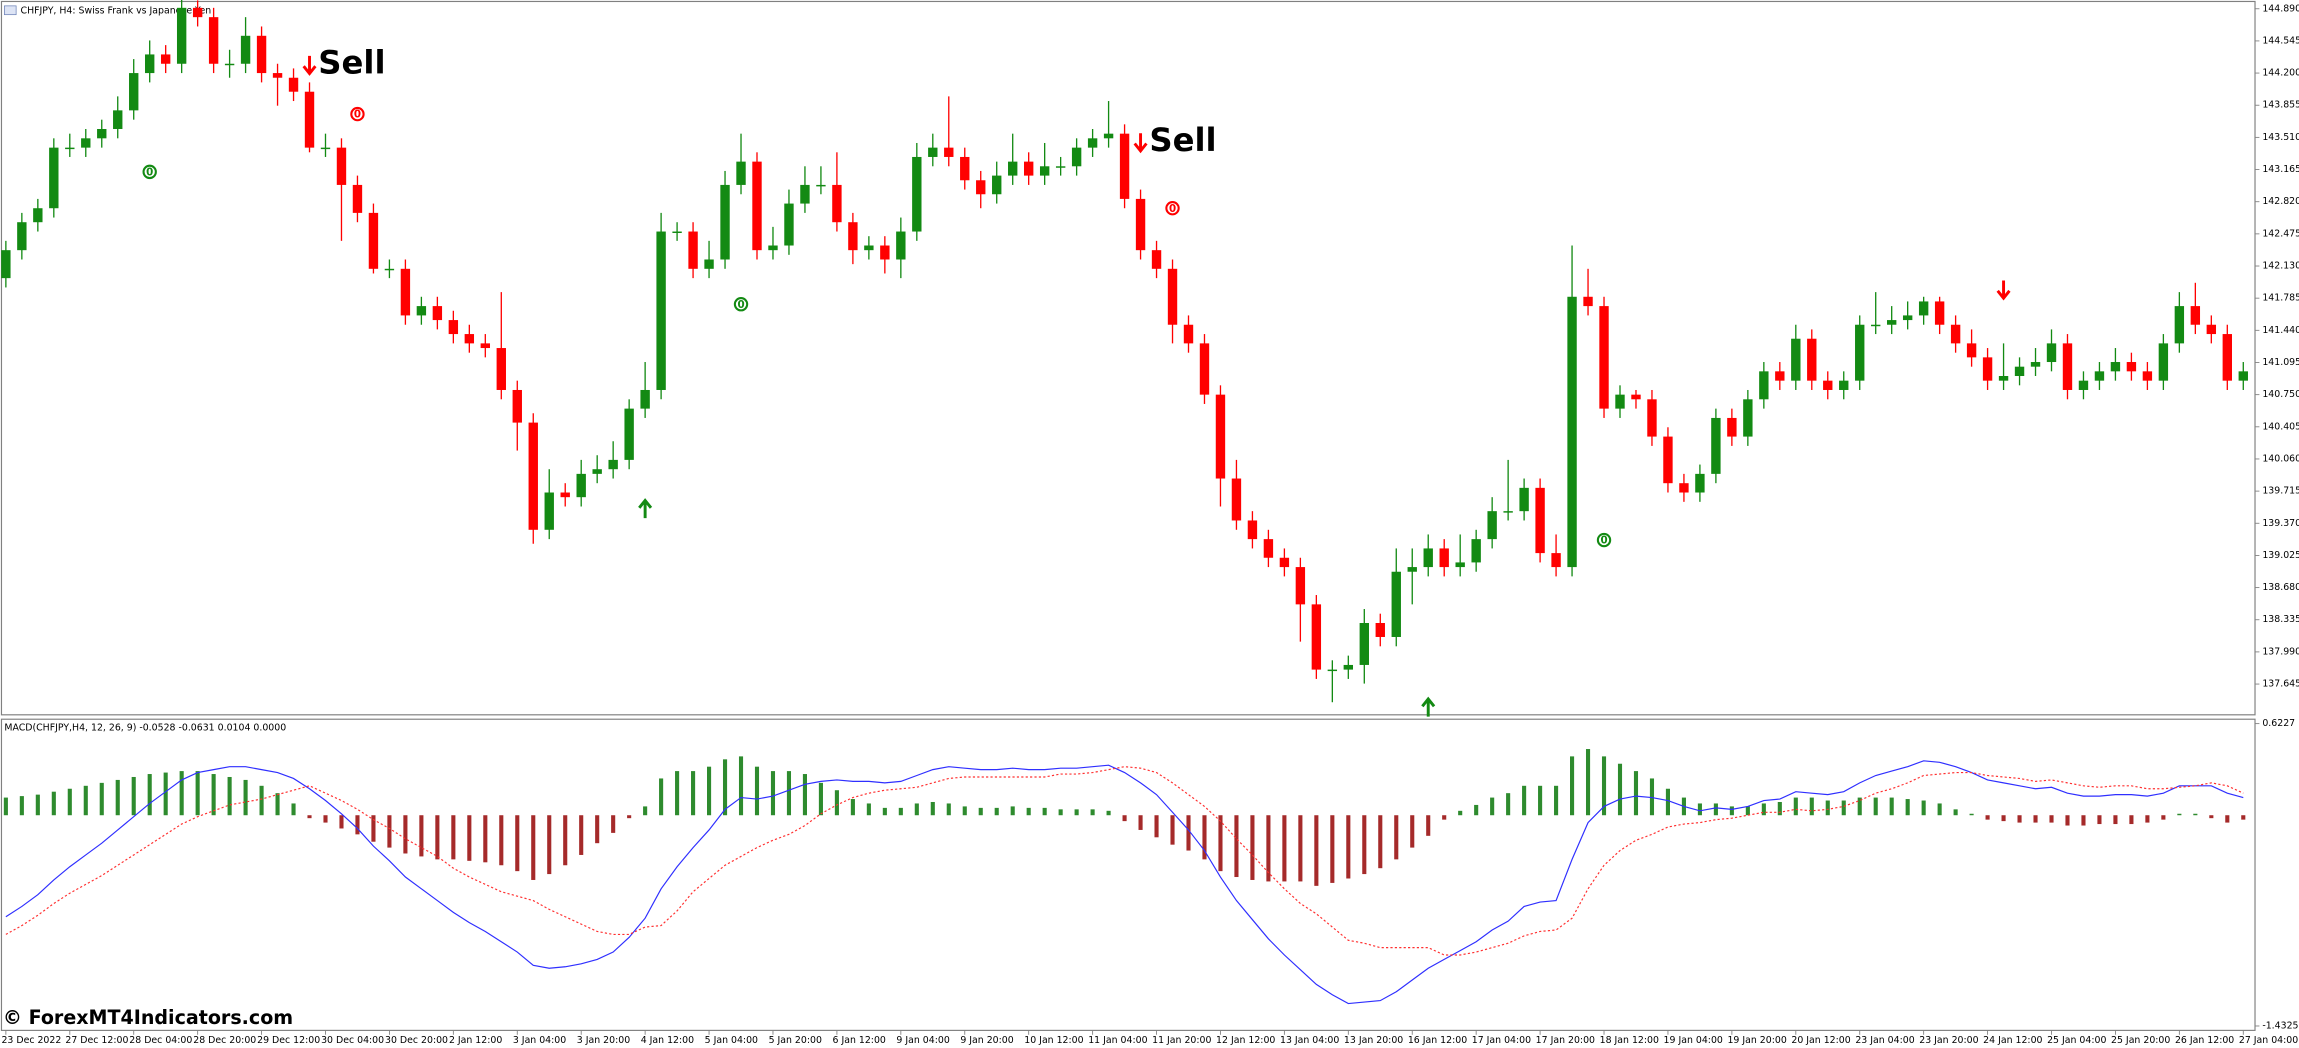  What do you see at coordinates (1629, 1040) in the screenshot?
I see `x-tick-label: 18 Jan 12:00` at bounding box center [1629, 1040].